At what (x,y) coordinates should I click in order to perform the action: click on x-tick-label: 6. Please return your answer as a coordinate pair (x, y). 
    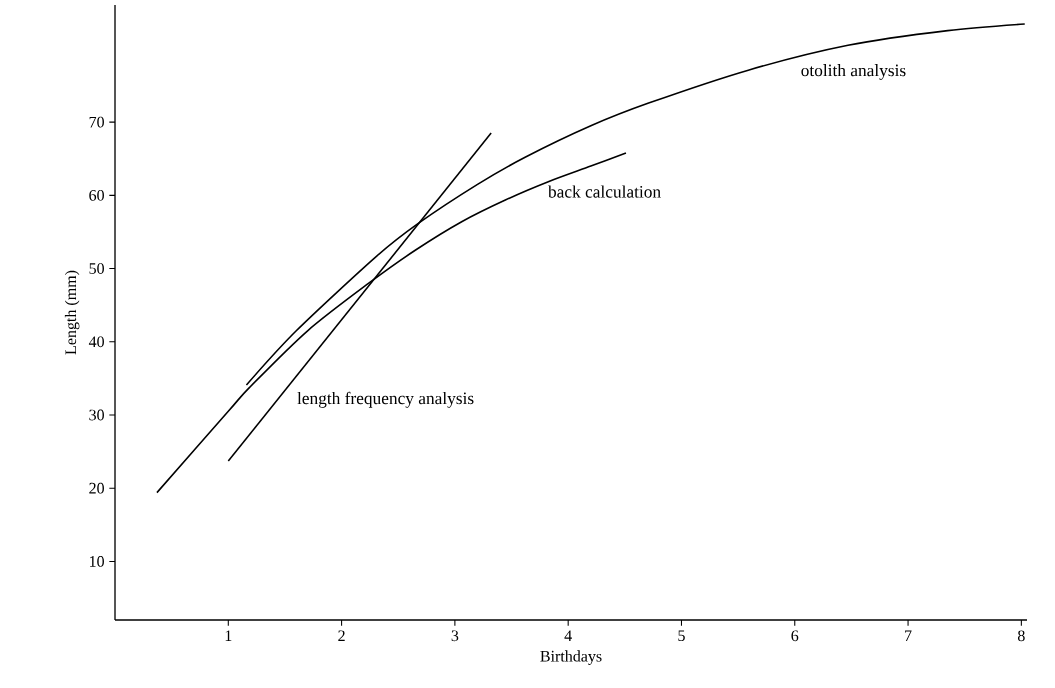
    Looking at the image, I should click on (795, 636).